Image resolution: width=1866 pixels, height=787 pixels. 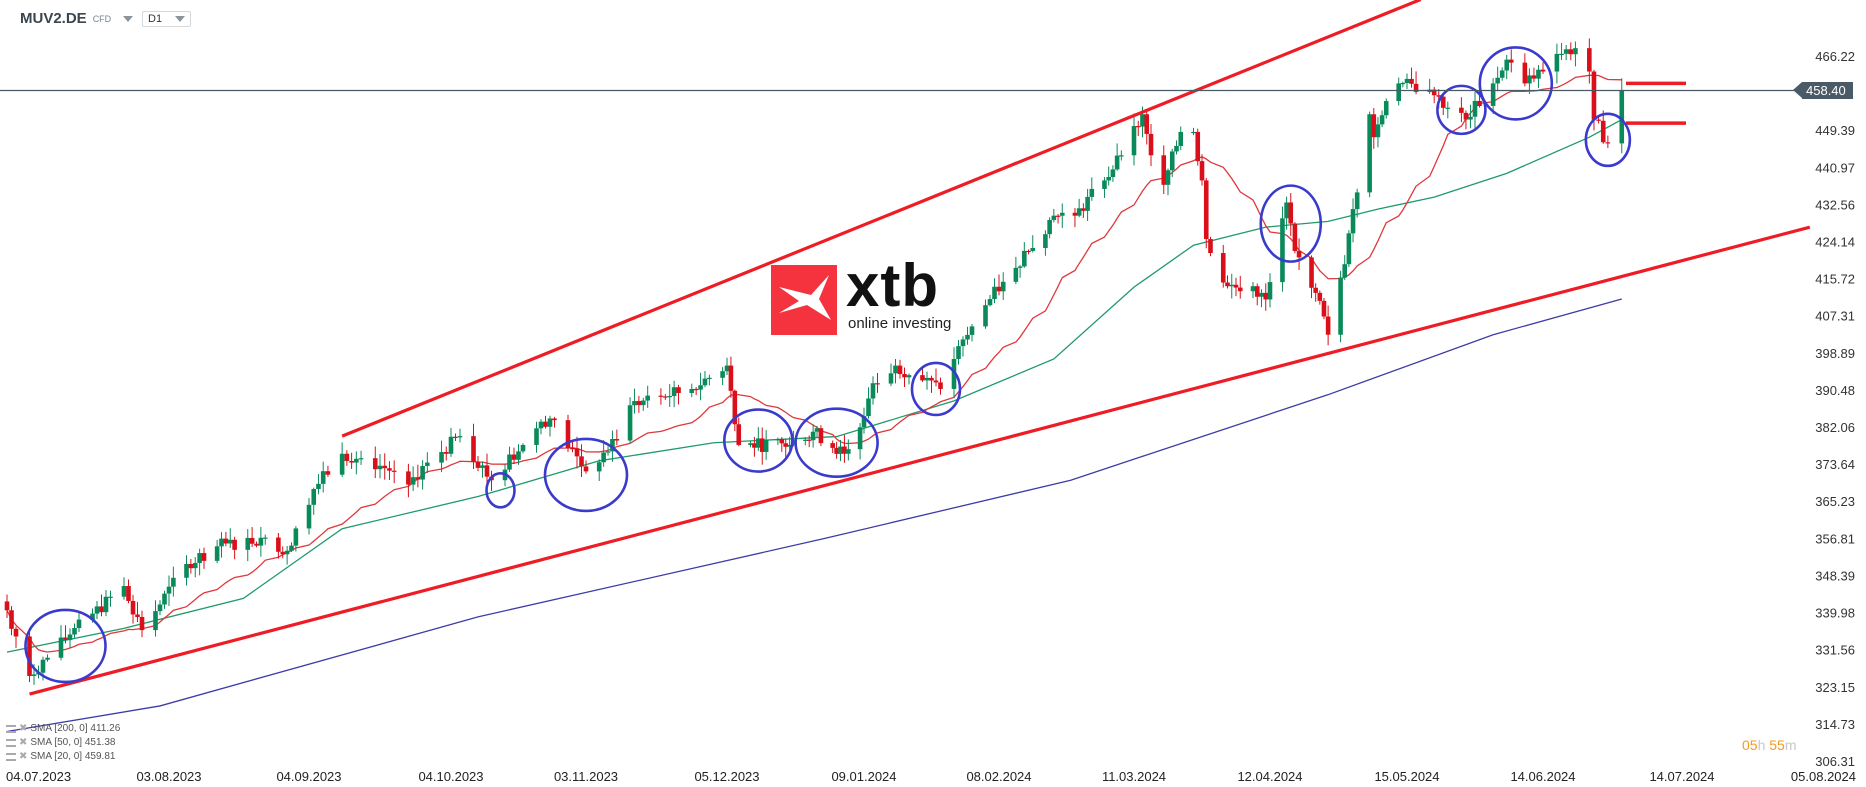 I want to click on x-tick-label: 03.11.2023, so click(x=586, y=776).